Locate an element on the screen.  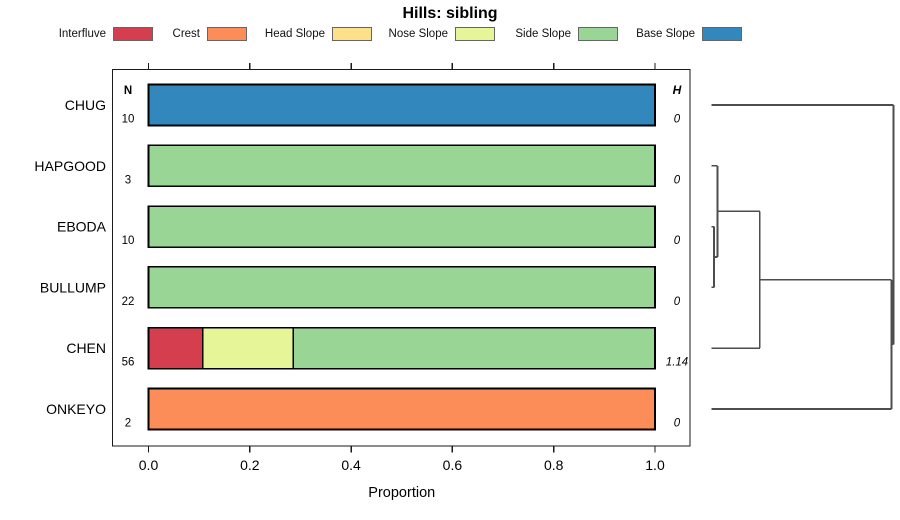
category-label-eboda: EBODA is located at coordinates (82, 227).